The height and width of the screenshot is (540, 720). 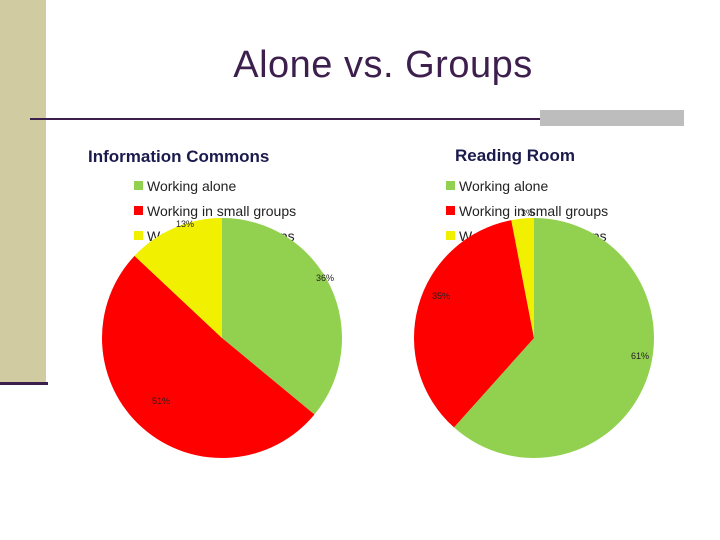 I want to click on left-accent-underline, so click(x=24, y=383).